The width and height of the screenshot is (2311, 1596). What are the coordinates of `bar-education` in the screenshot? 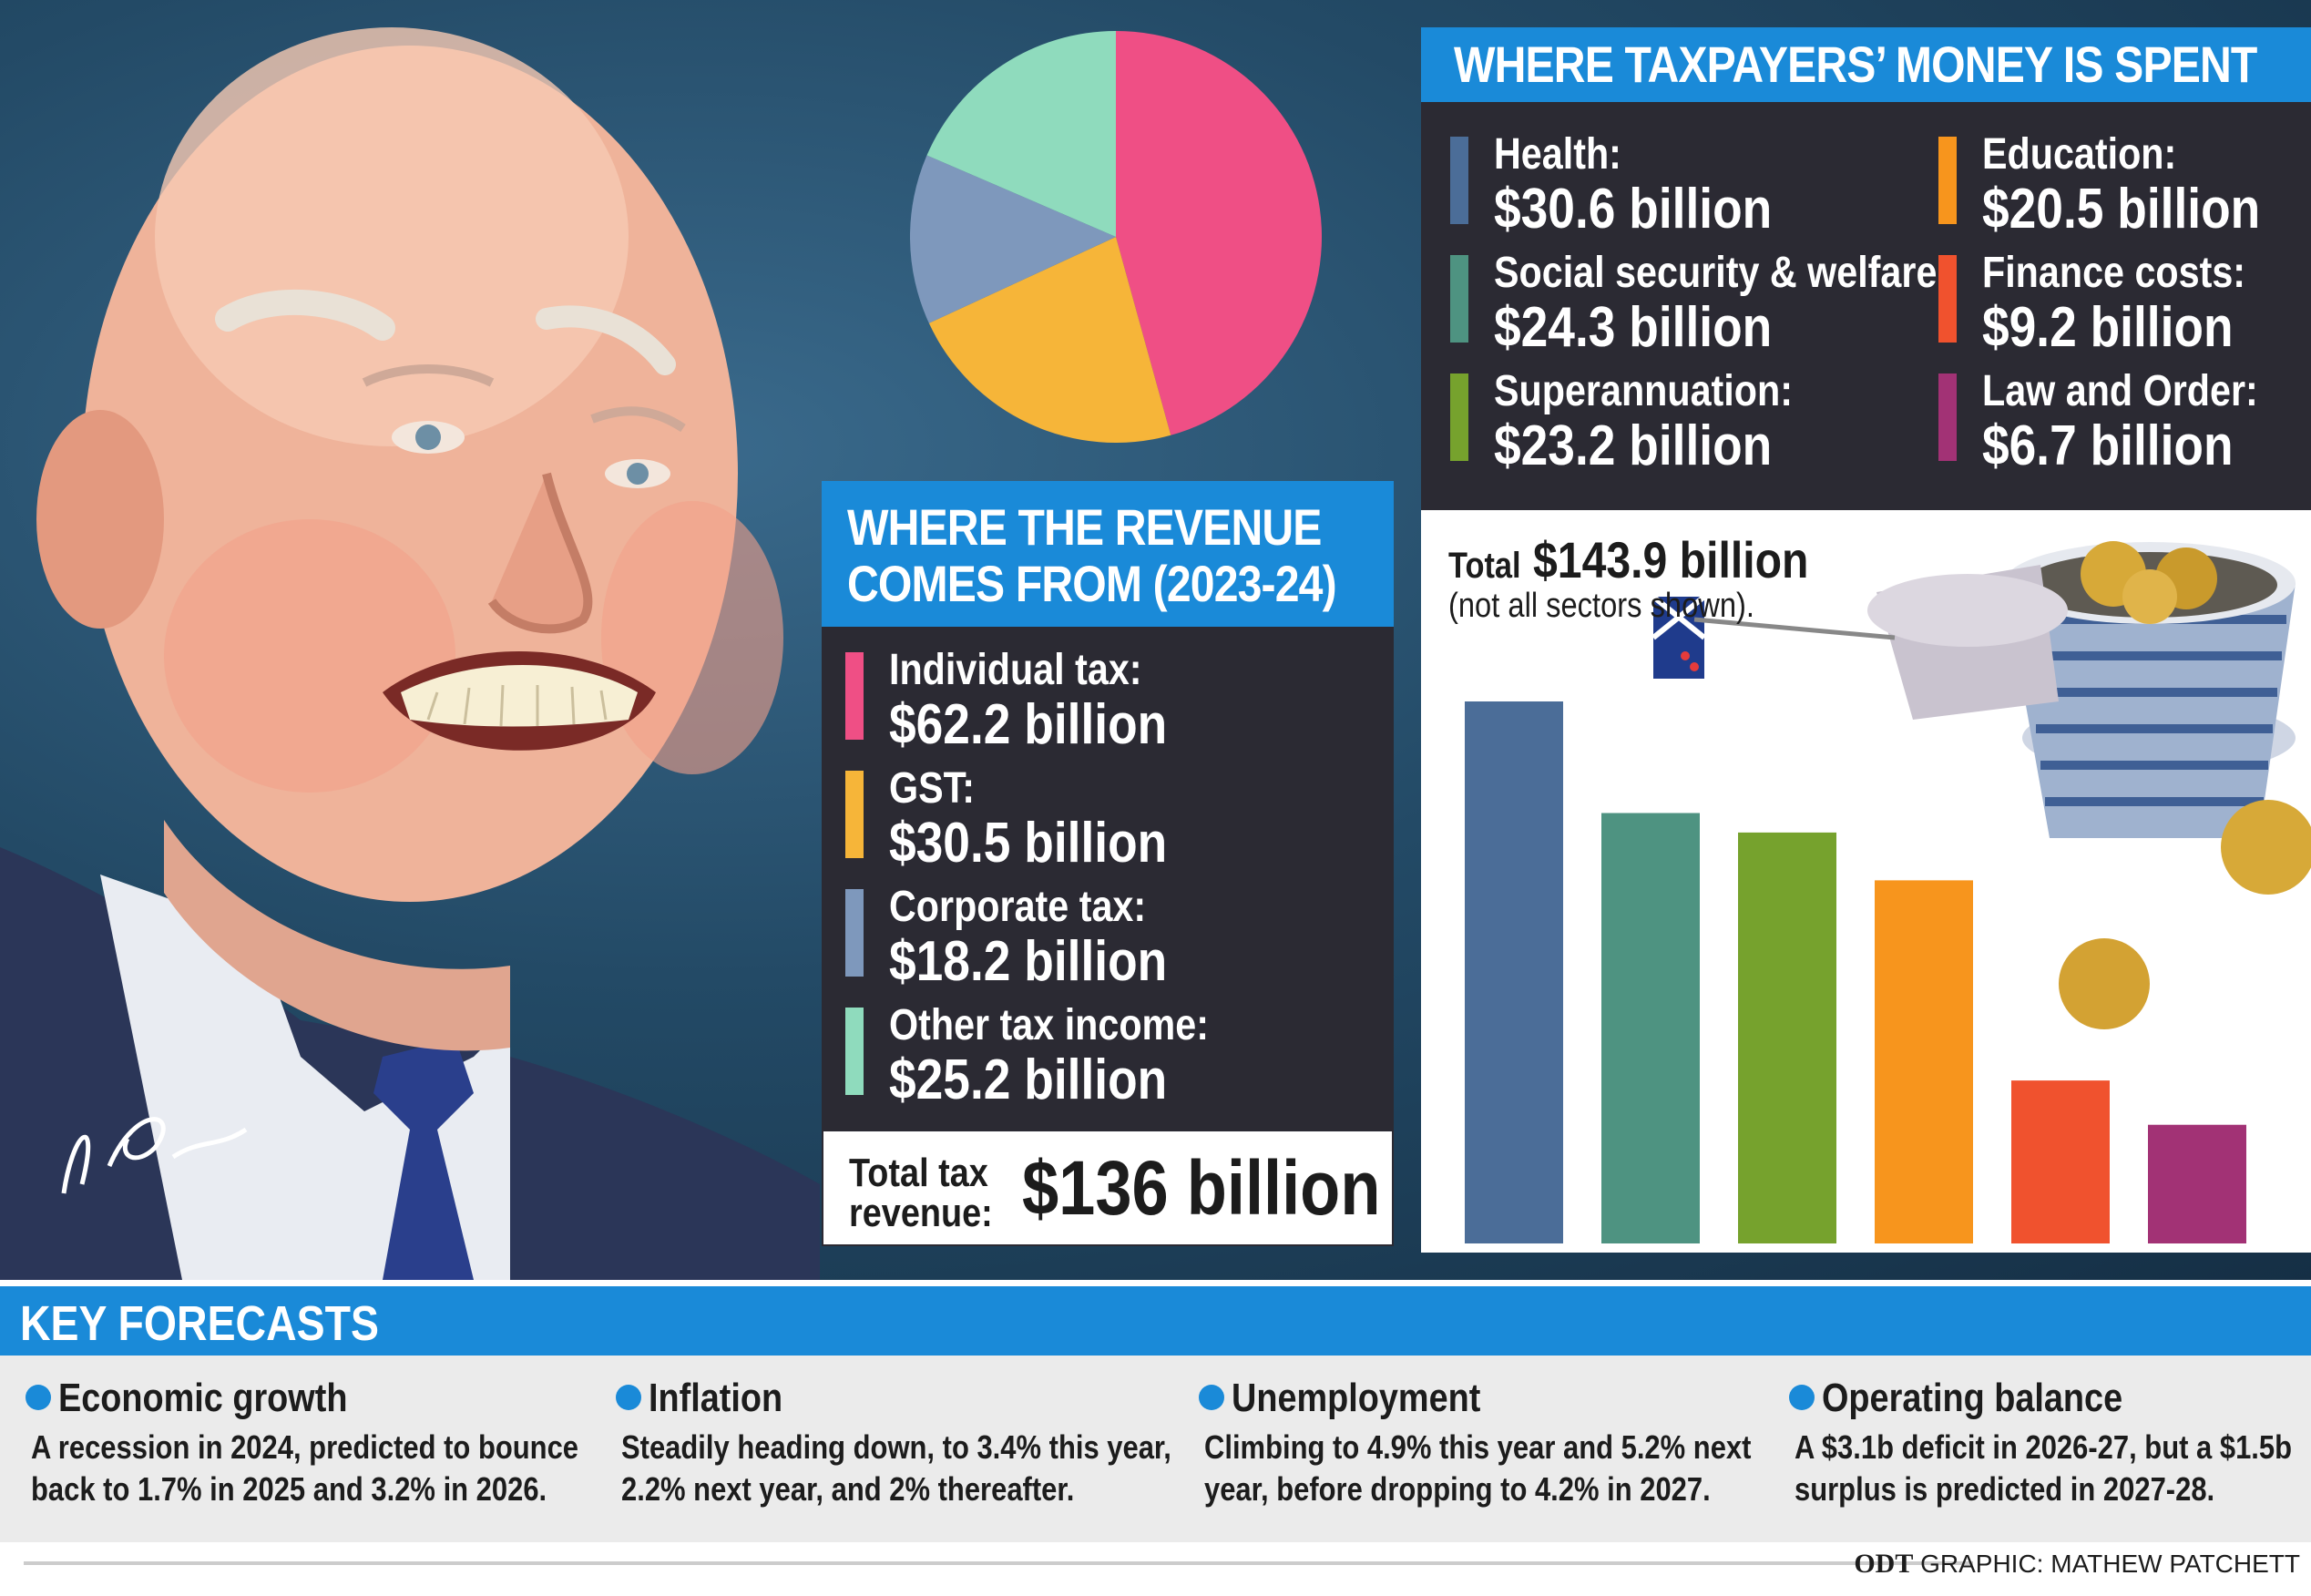 It's located at (1924, 1061).